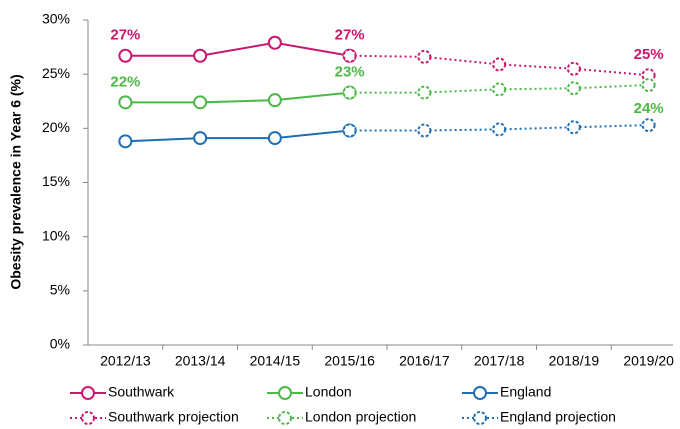 This screenshot has width=680, height=429. Describe the element at coordinates (56, 127) in the screenshot. I see `y-tick-label: 20%` at that location.